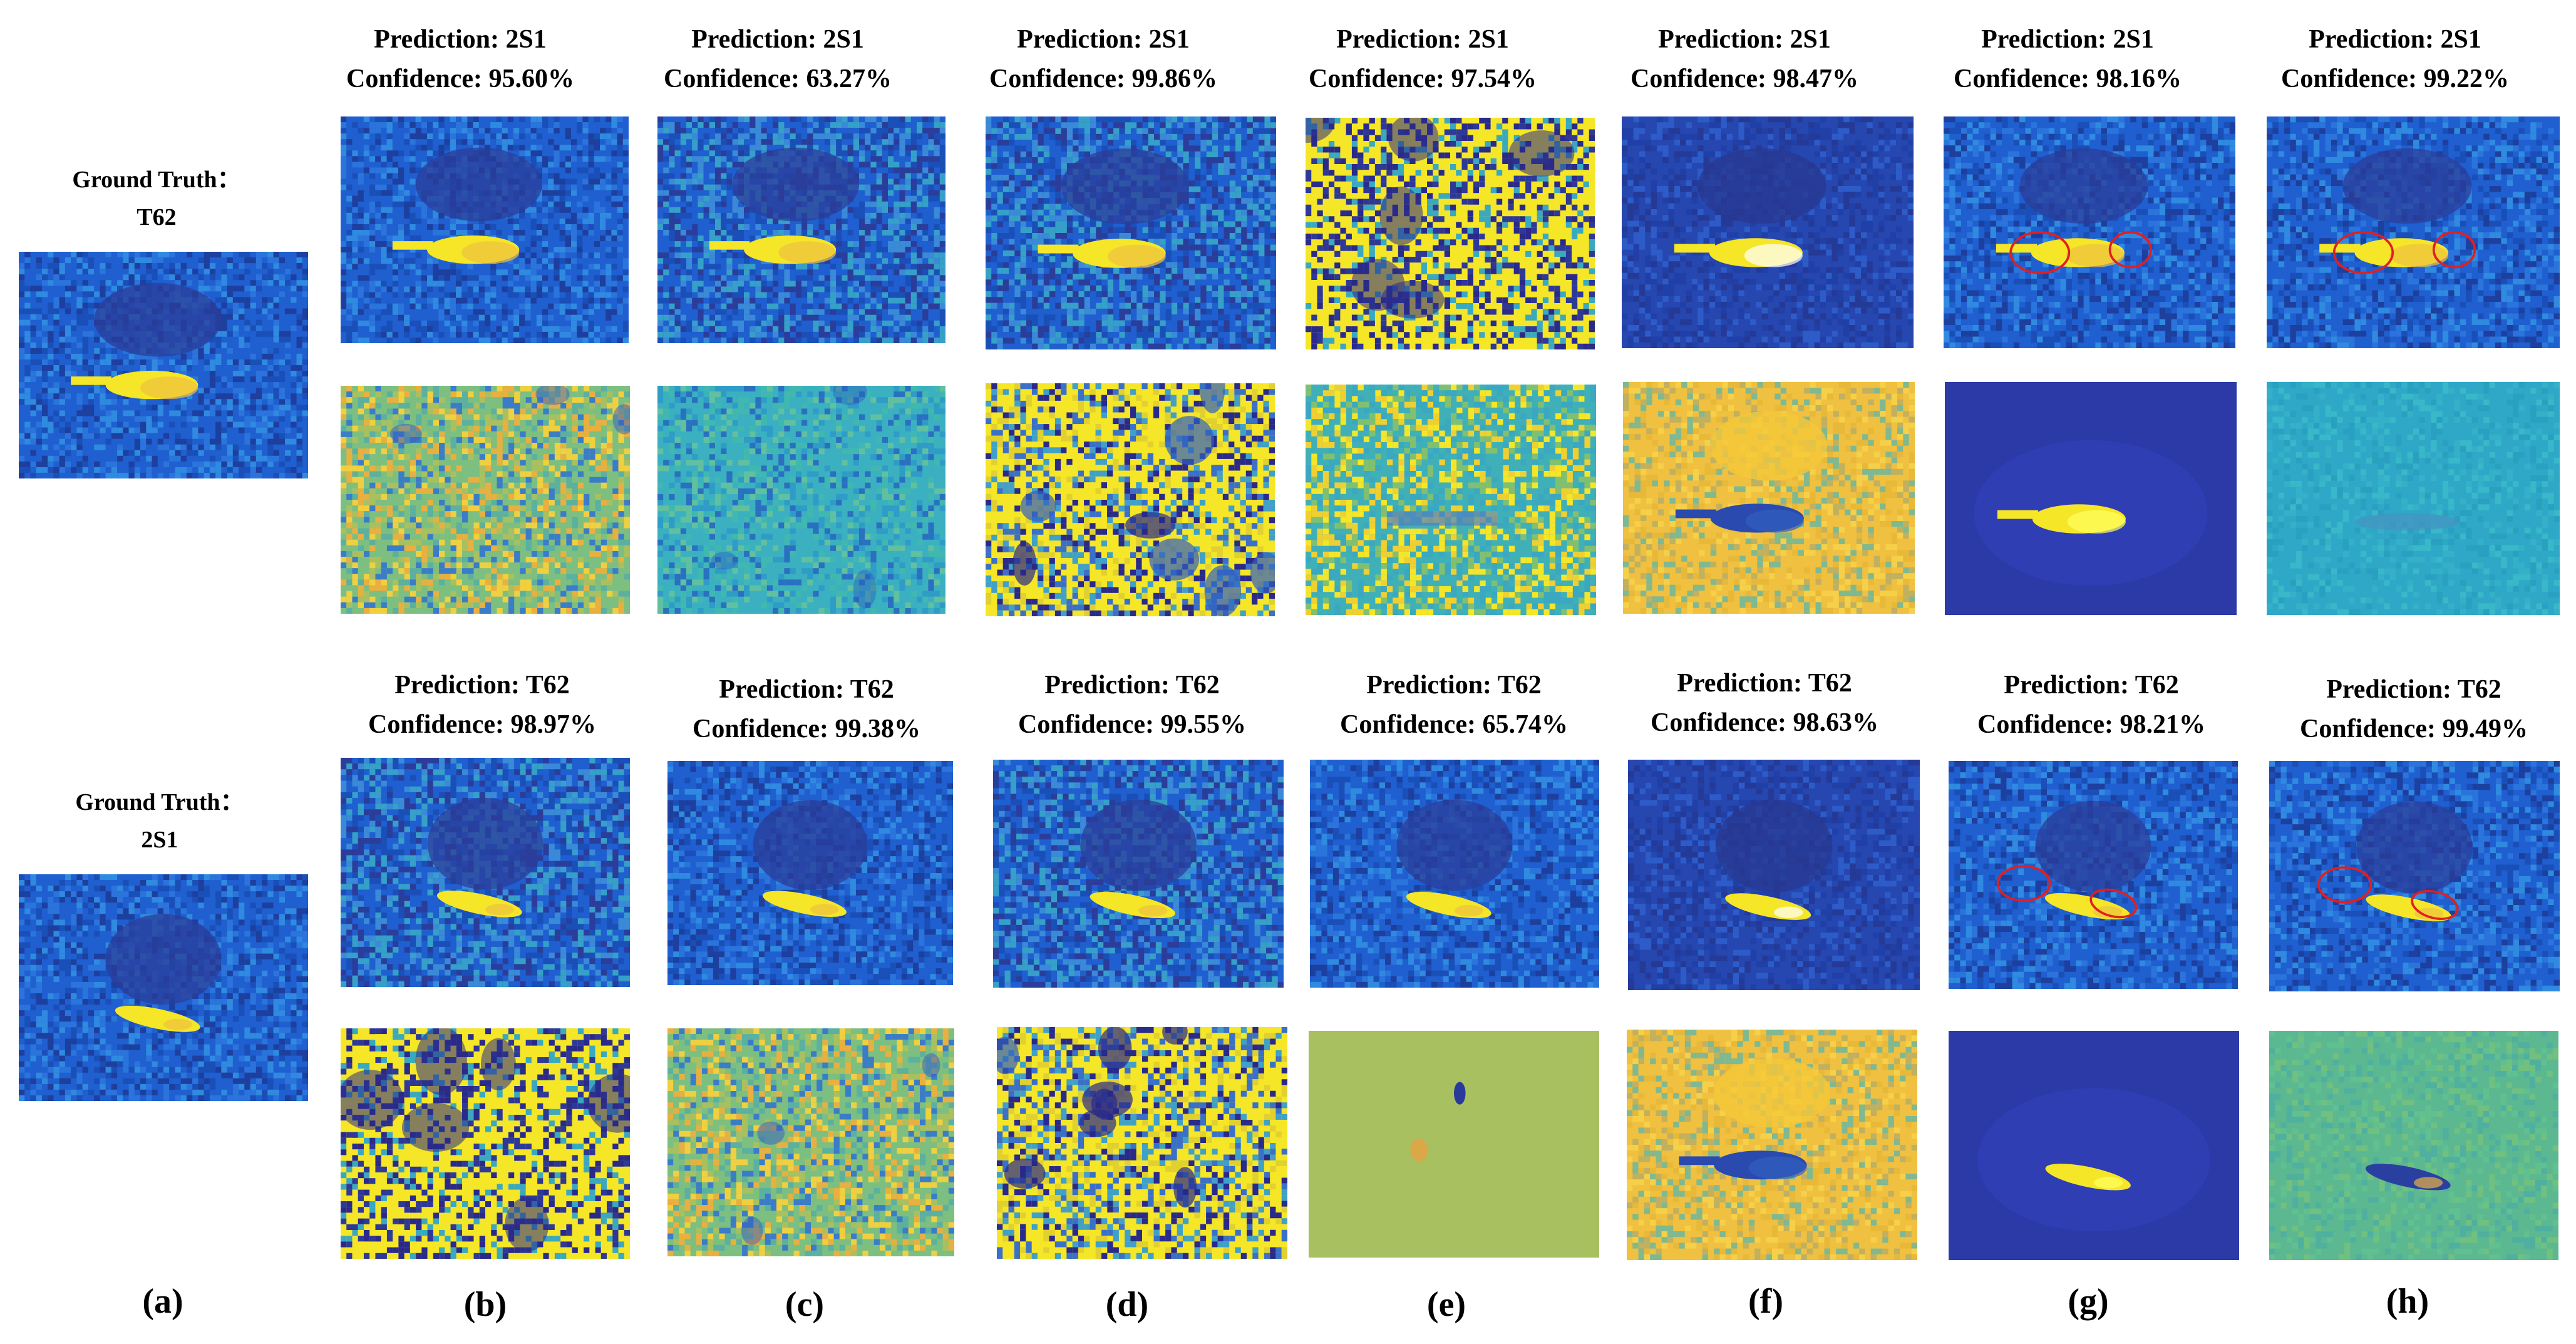 The height and width of the screenshot is (1344, 2576). What do you see at coordinates (156, 217) in the screenshot?
I see `gt-class-row1: T62` at bounding box center [156, 217].